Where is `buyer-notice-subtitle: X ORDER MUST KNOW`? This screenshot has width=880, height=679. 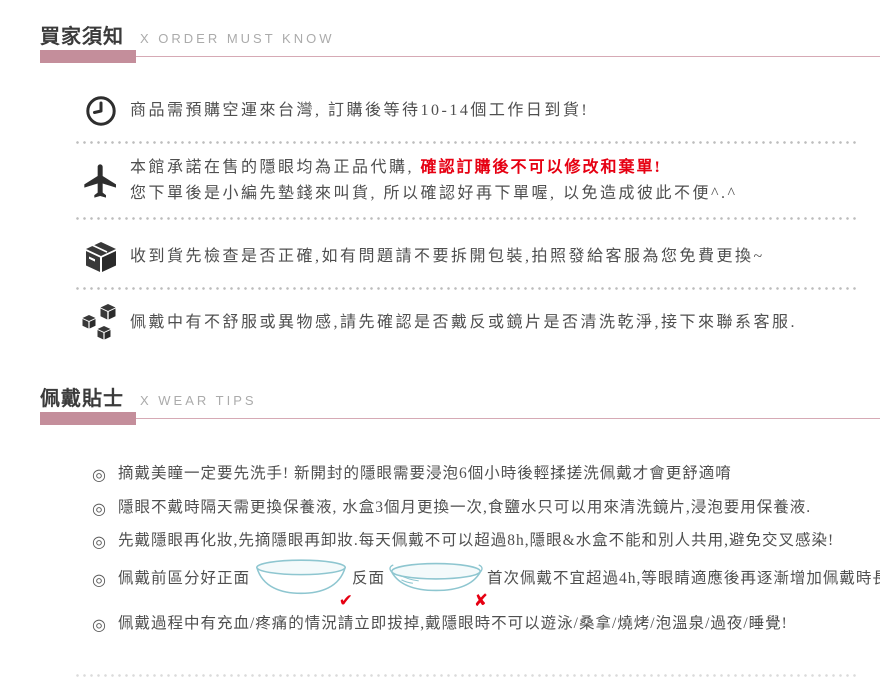 buyer-notice-subtitle: X ORDER MUST KNOW is located at coordinates (237, 38).